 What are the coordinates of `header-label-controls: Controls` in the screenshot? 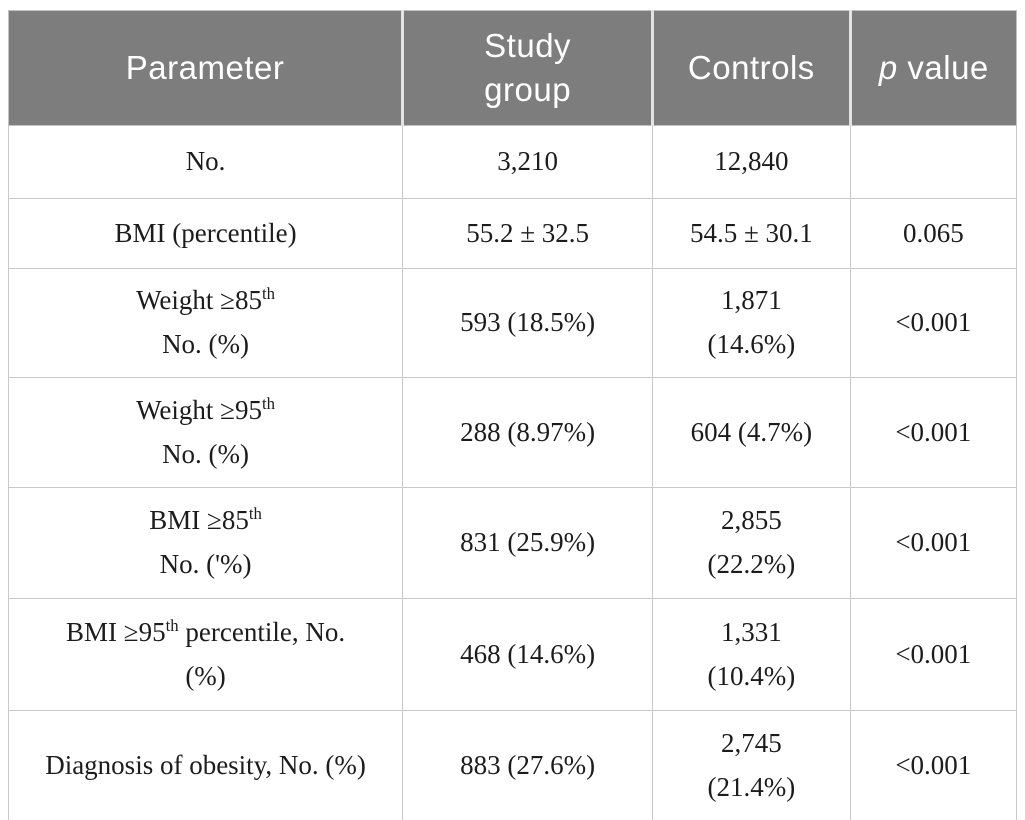 It's located at (751, 68).